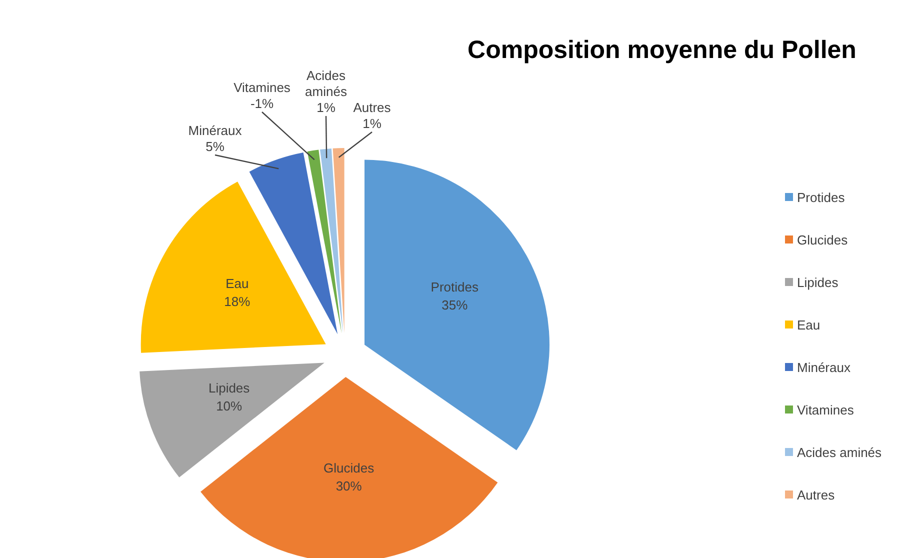 Image resolution: width=917 pixels, height=558 pixels. I want to click on legend-label: Vitamines, so click(825, 410).